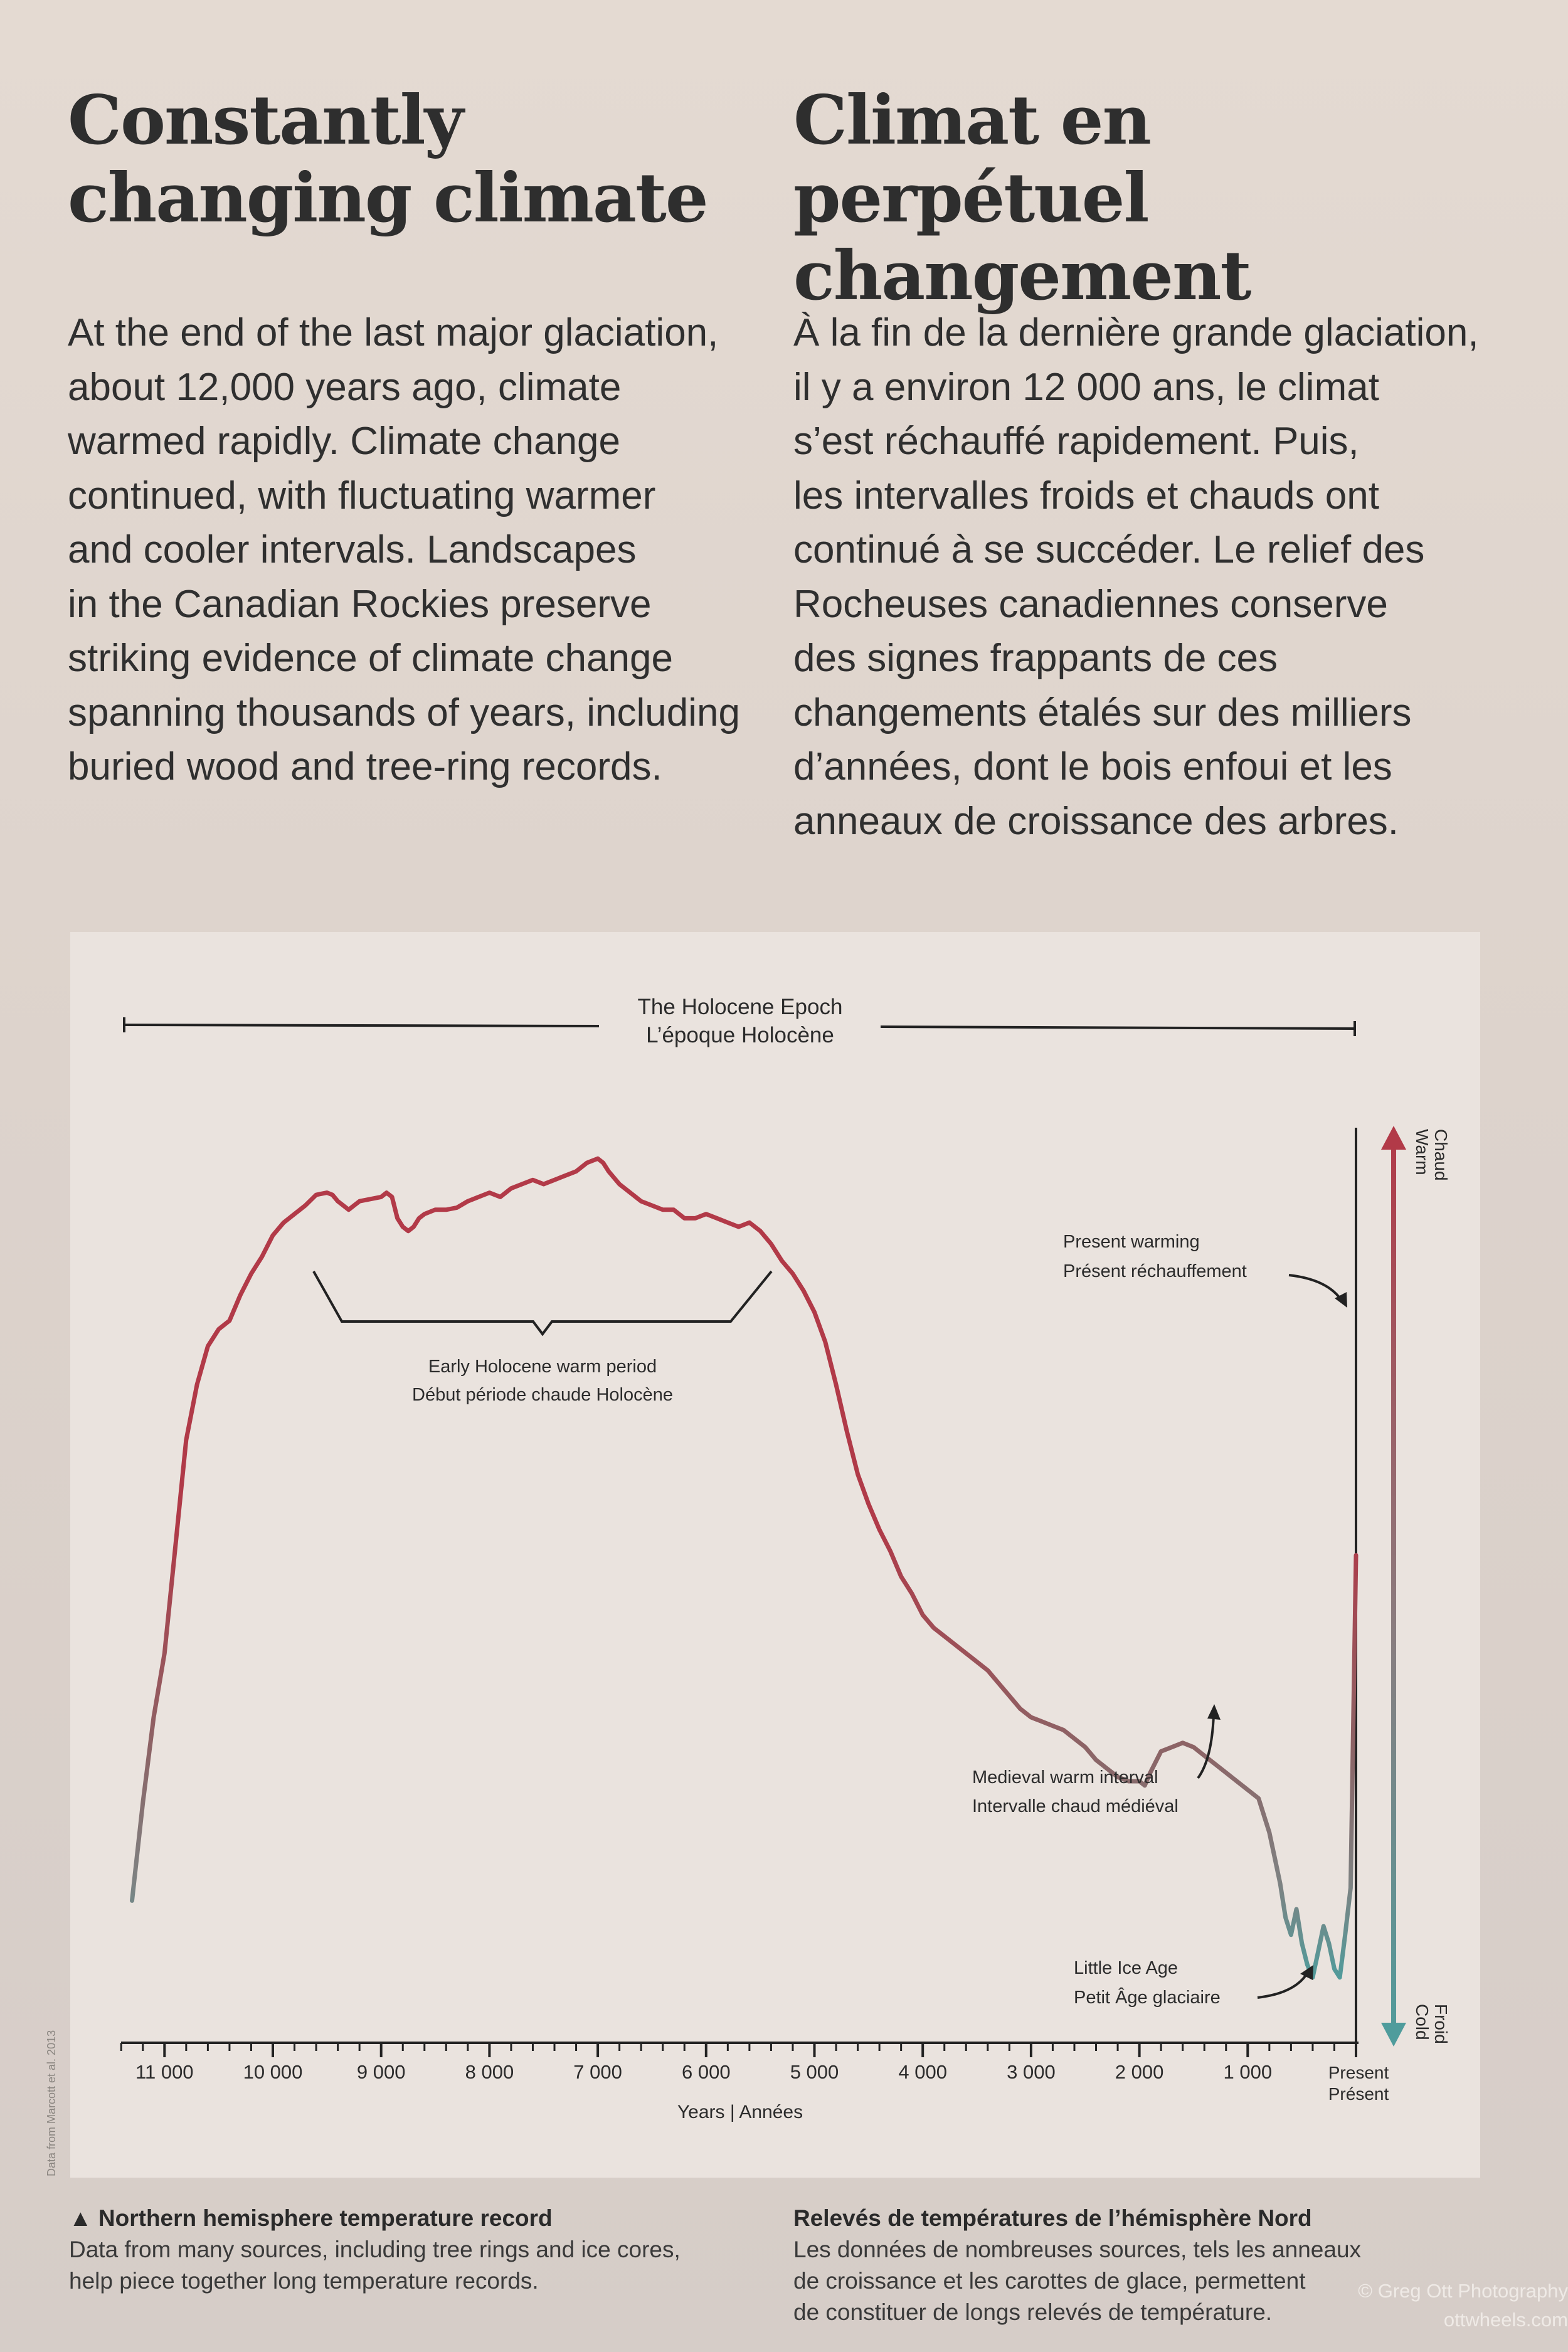  Describe the element at coordinates (164, 2072) in the screenshot. I see `x-tick-label: 11 000` at that location.